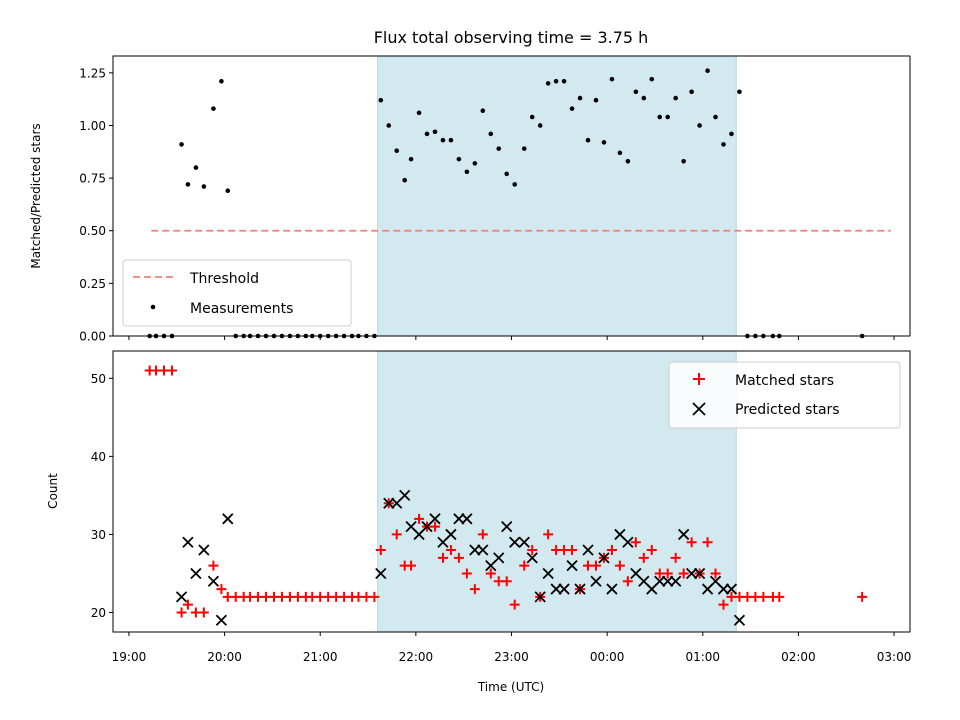 This screenshot has height=720, width=960. Describe the element at coordinates (511, 37) in the screenshot. I see `chart-title: Flux total observing time = 3.75 h` at that location.